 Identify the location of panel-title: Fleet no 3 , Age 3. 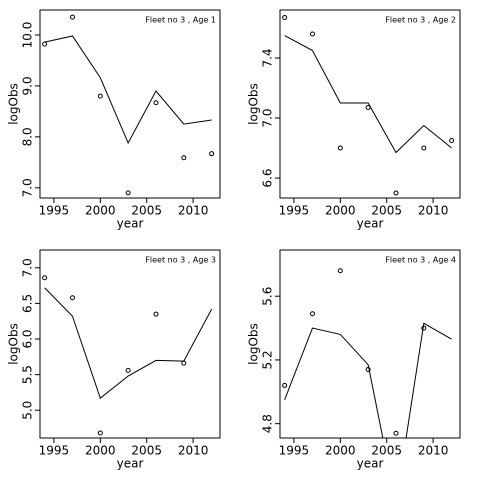
(180, 260).